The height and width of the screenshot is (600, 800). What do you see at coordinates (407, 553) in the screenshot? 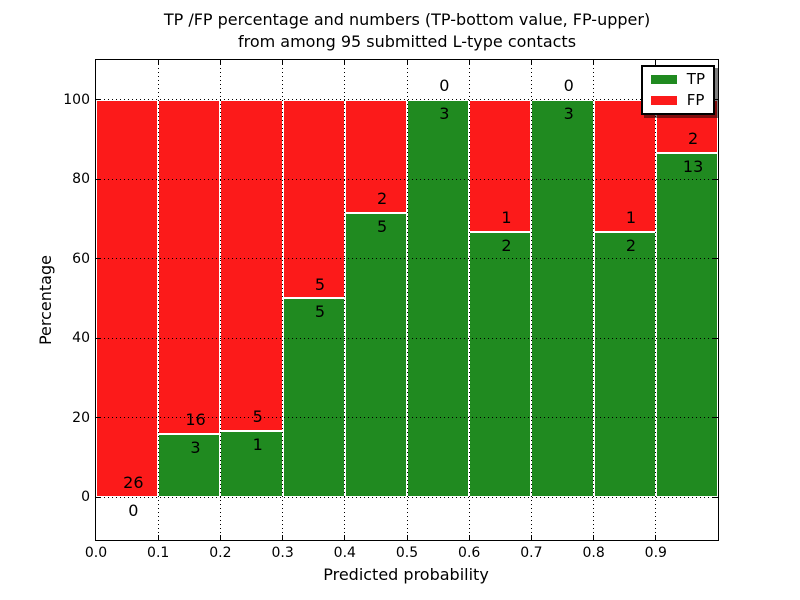
I see `x-tick-label: 0.5` at bounding box center [407, 553].